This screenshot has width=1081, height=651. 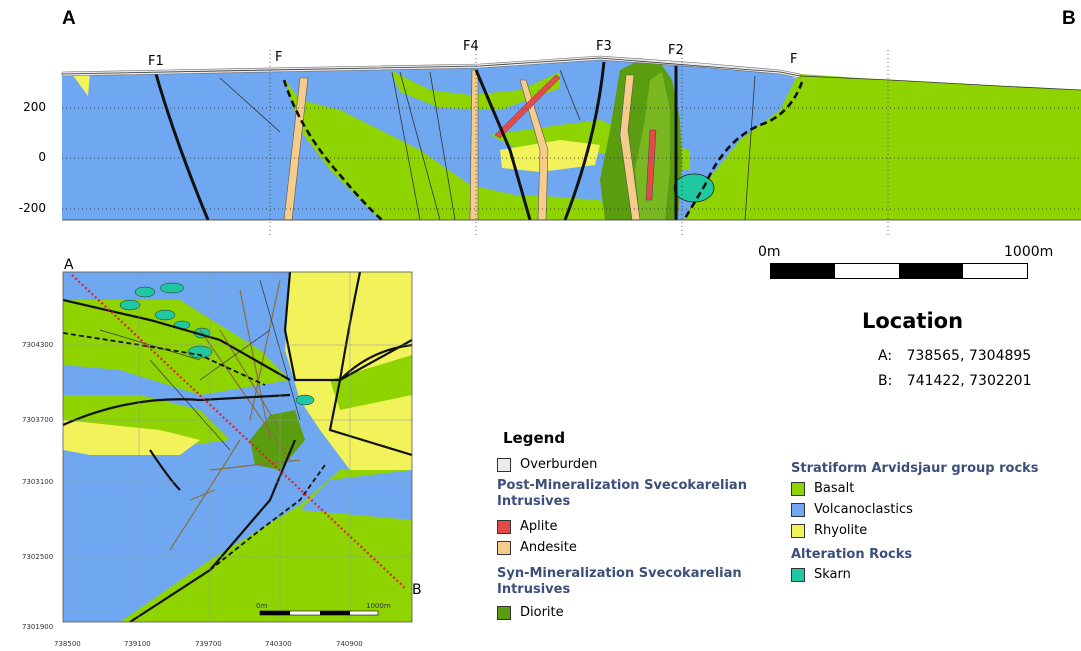 I want to click on scale-end-label: 1000m, so click(x=1029, y=252).